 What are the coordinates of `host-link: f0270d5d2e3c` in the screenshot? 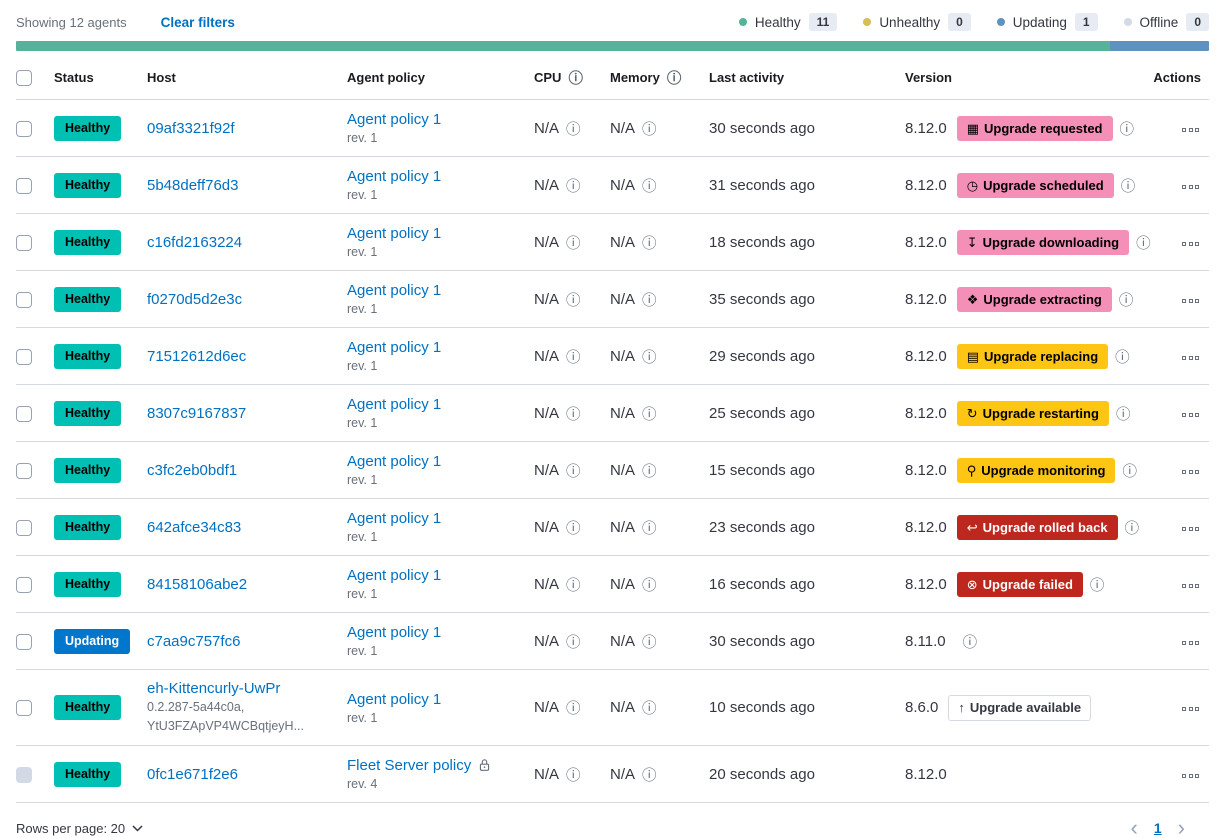 It's located at (195, 299).